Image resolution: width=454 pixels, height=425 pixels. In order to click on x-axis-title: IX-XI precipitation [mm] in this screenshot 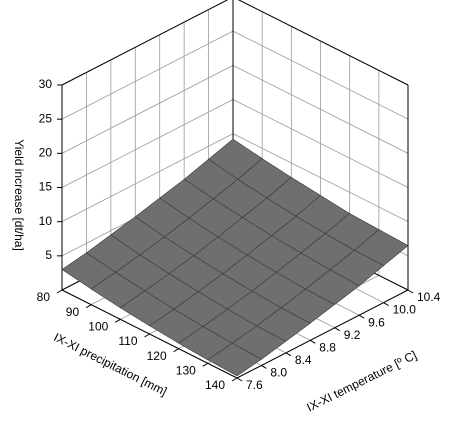, I will do `click(111, 364)`.